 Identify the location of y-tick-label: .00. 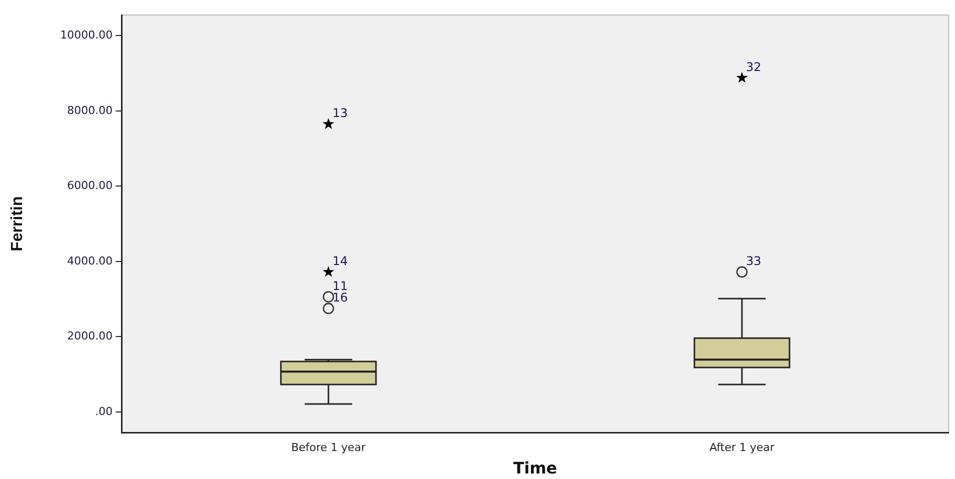
(104, 411).